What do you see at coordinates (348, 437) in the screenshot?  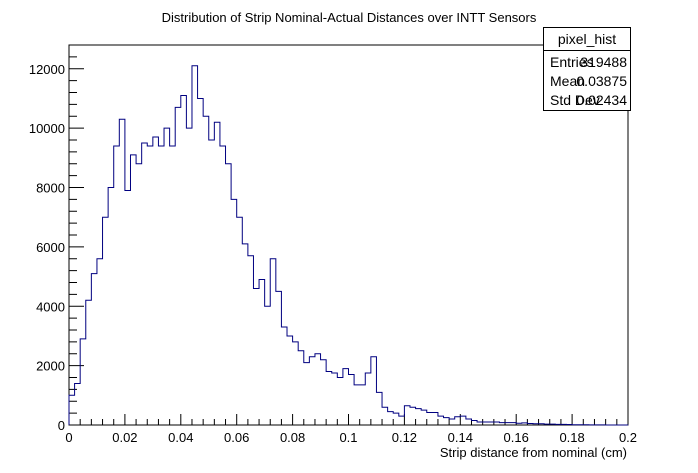 I see `x-tick-label: 0.1` at bounding box center [348, 437].